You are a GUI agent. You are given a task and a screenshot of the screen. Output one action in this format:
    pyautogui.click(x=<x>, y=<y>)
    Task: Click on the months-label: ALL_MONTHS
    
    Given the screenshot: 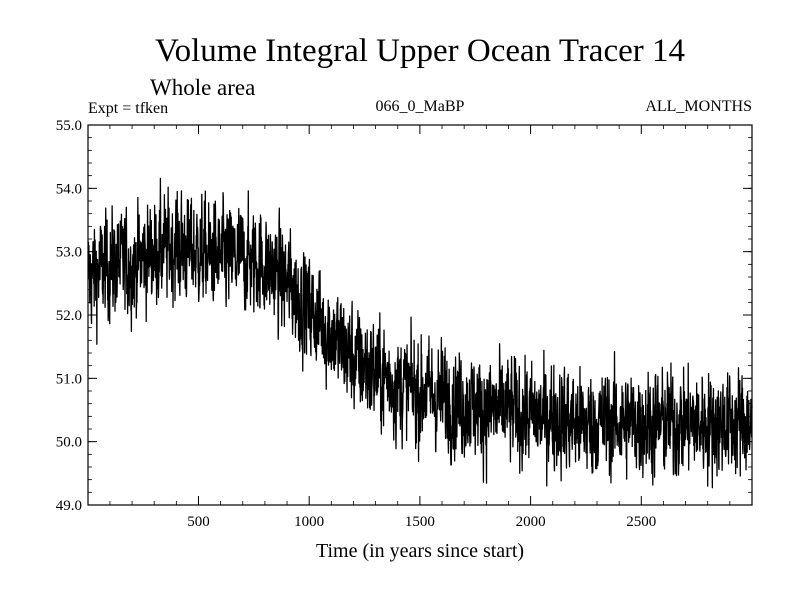 What is the action you would take?
    pyautogui.click(x=698, y=106)
    